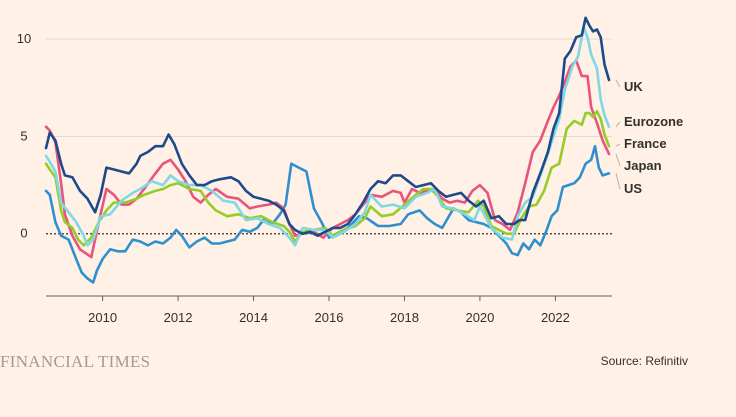 Image resolution: width=736 pixels, height=417 pixels. Describe the element at coordinates (633, 86) in the screenshot. I see `legend-label-uk: UK` at that location.